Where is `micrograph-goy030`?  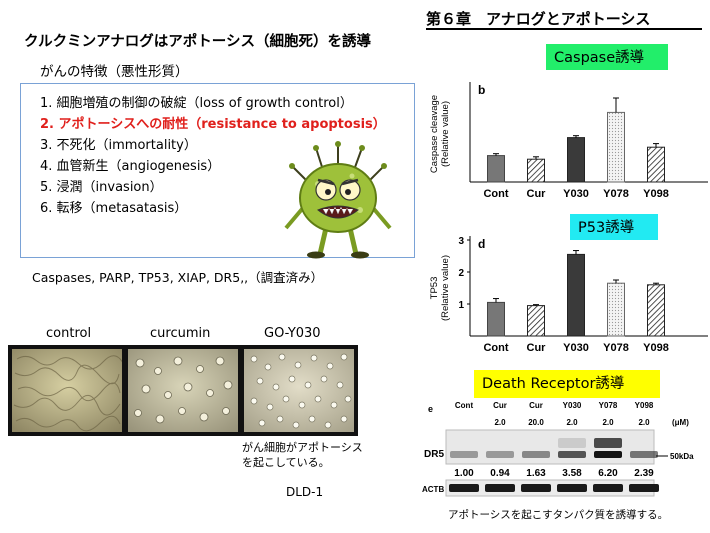 micrograph-goy030 is located at coordinates (299, 390).